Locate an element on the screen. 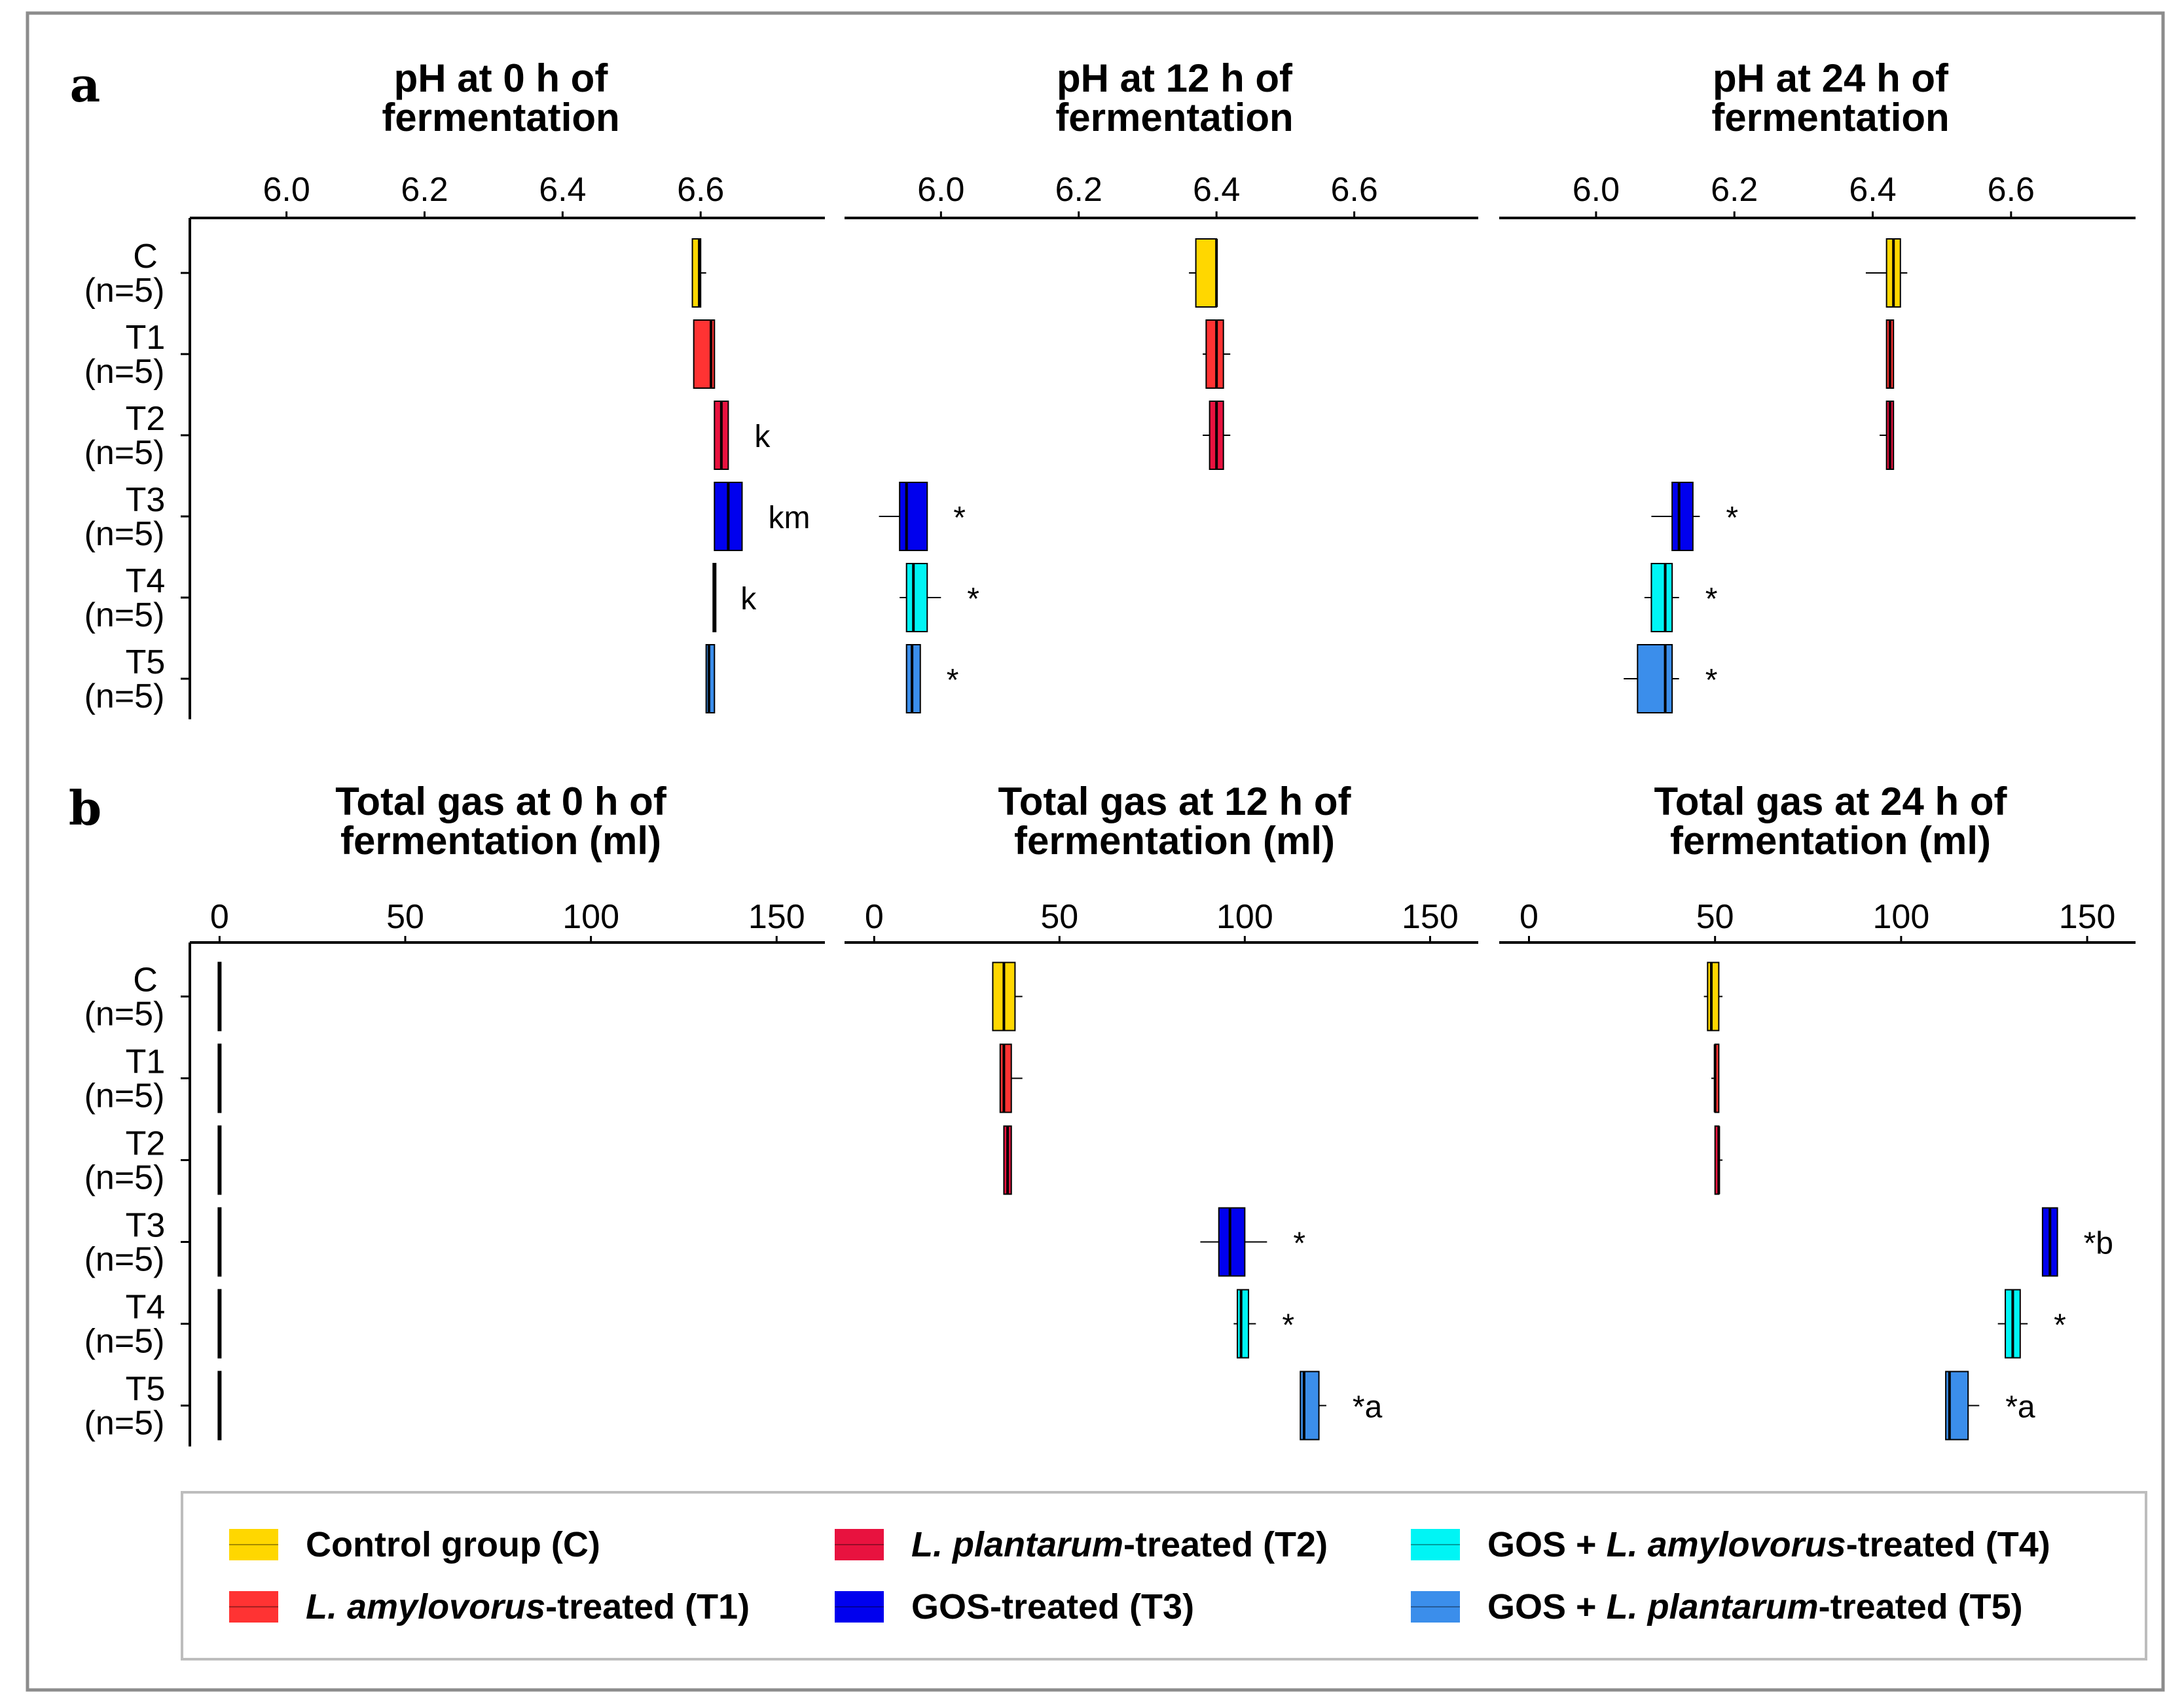  box-T3: *b is located at coordinates (2077, 1242).